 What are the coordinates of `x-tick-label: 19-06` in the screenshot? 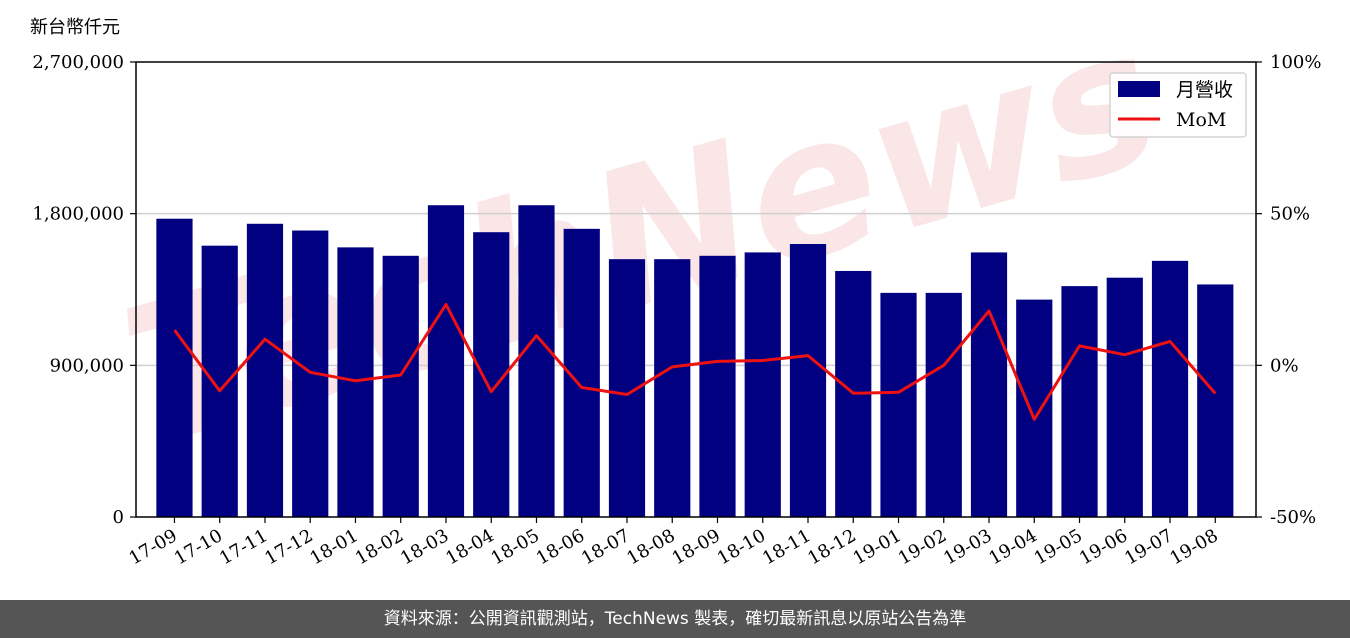 It's located at (1103, 547).